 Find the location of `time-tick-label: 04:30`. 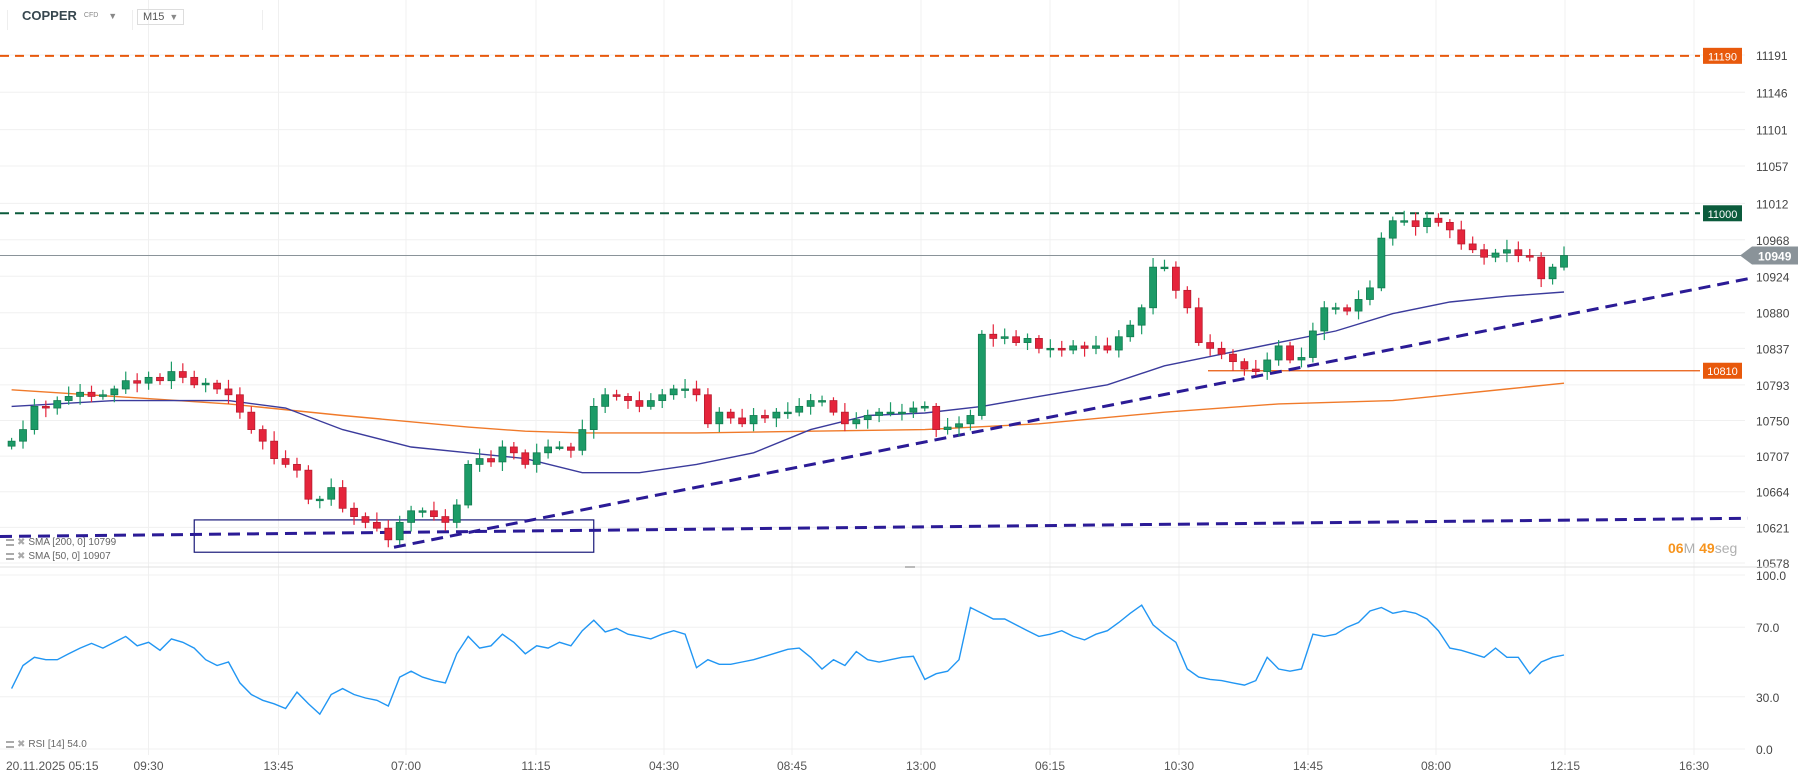

time-tick-label: 04:30 is located at coordinates (664, 766).